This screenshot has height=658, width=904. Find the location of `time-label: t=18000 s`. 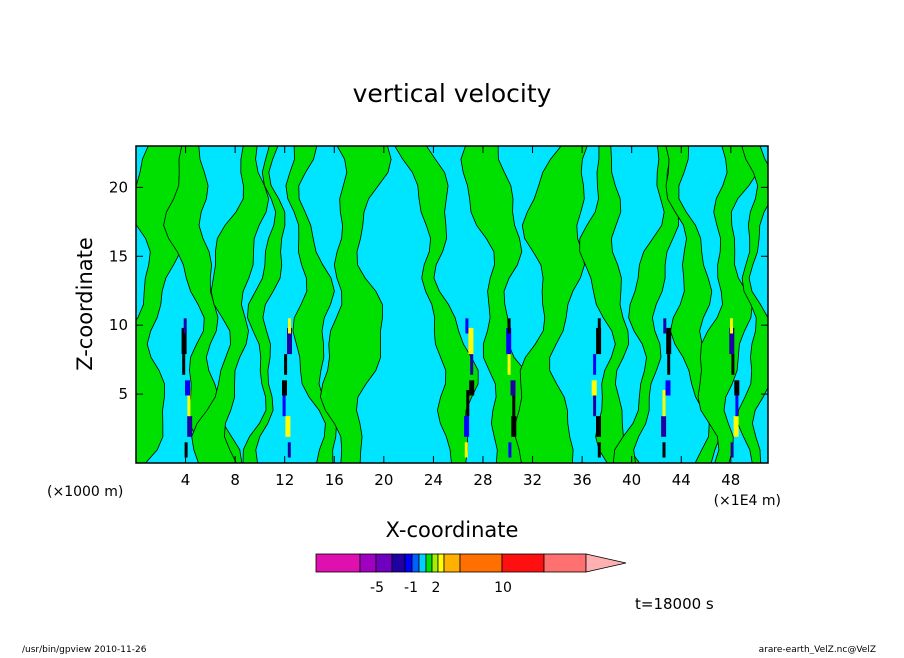

time-label: t=18000 s is located at coordinates (674, 604).